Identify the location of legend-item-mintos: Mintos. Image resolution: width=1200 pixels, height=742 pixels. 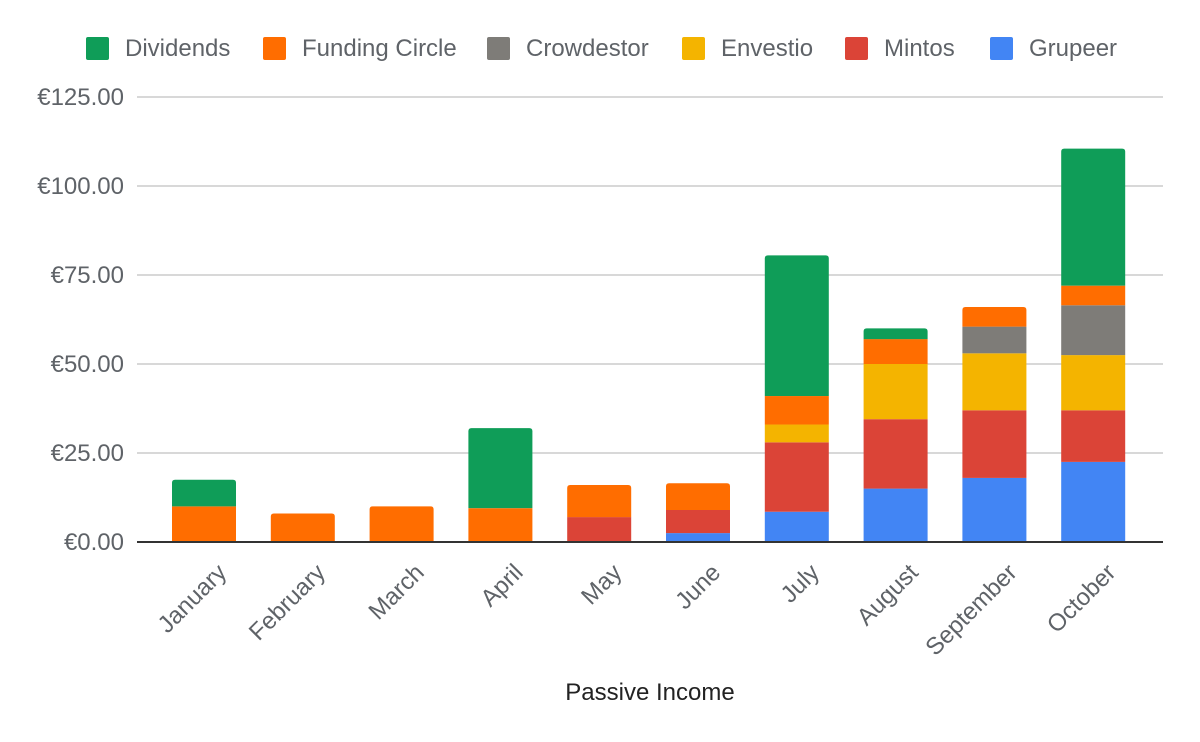
(900, 48).